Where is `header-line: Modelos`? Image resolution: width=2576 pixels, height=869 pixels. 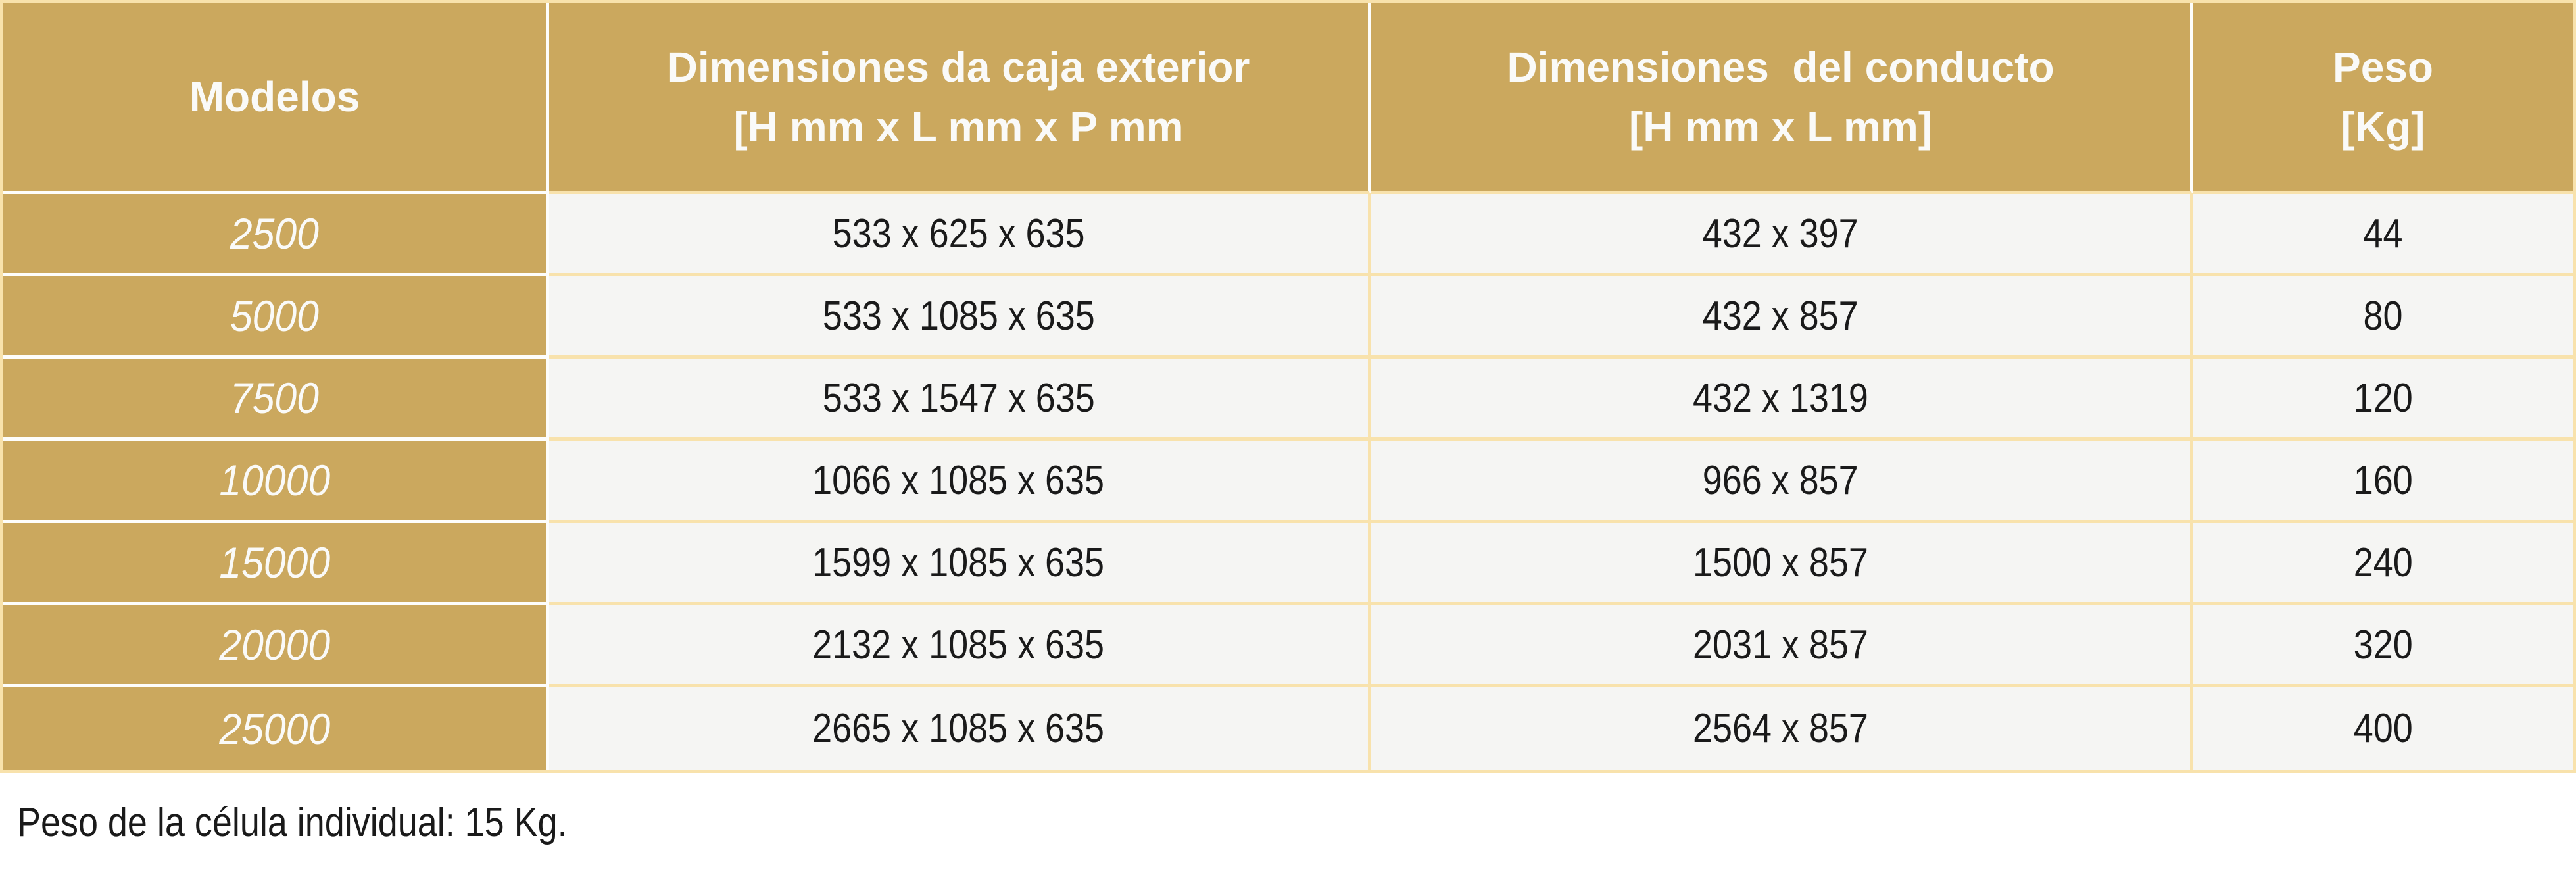
header-line: Modelos is located at coordinates (275, 97).